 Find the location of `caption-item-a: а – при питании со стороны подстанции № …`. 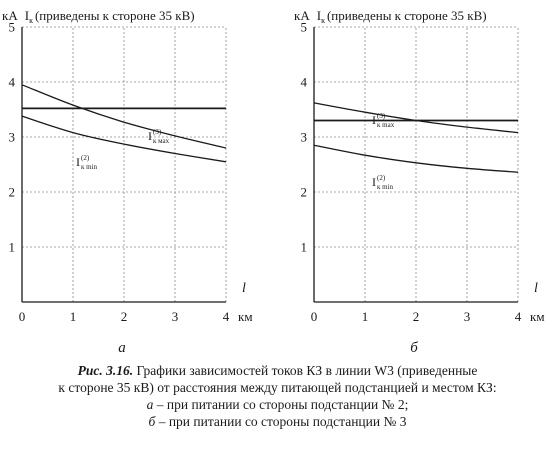

caption-item-a: а – при питании со стороны подстанции № … is located at coordinates (277, 404).